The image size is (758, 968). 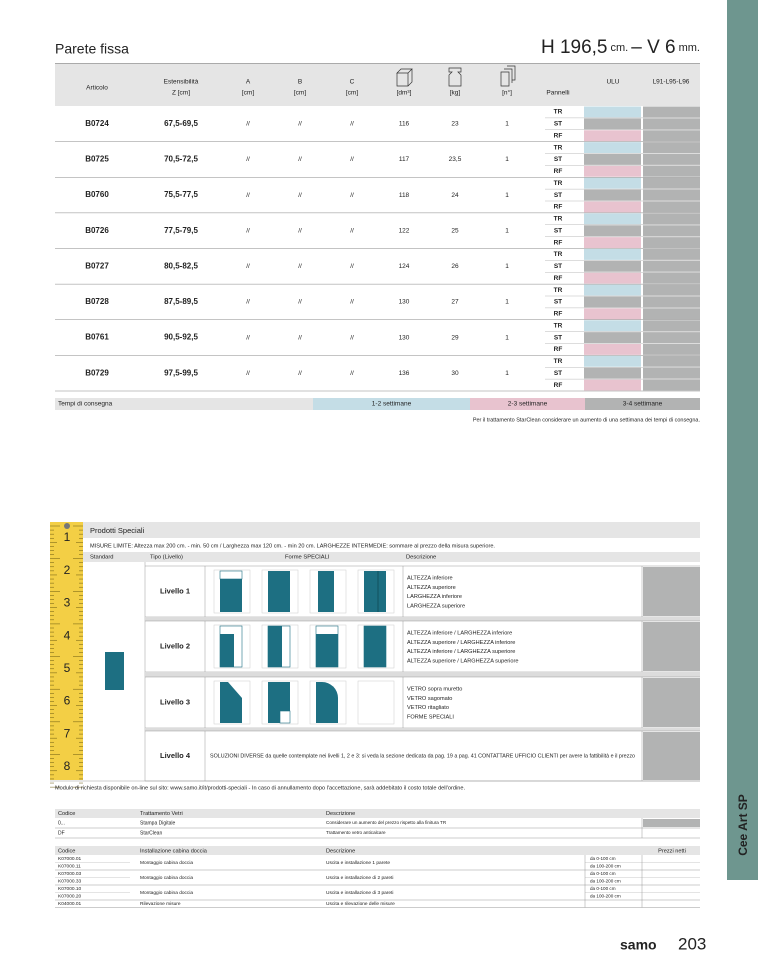 What do you see at coordinates (430, 717) in the screenshot?
I see `level-description: FORME SPECIALI` at bounding box center [430, 717].